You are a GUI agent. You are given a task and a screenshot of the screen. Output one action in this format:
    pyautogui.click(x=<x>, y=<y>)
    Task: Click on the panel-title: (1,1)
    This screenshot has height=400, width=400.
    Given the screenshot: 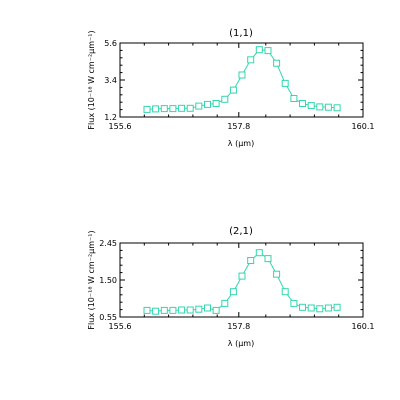 What is the action you would take?
    pyautogui.click(x=241, y=33)
    